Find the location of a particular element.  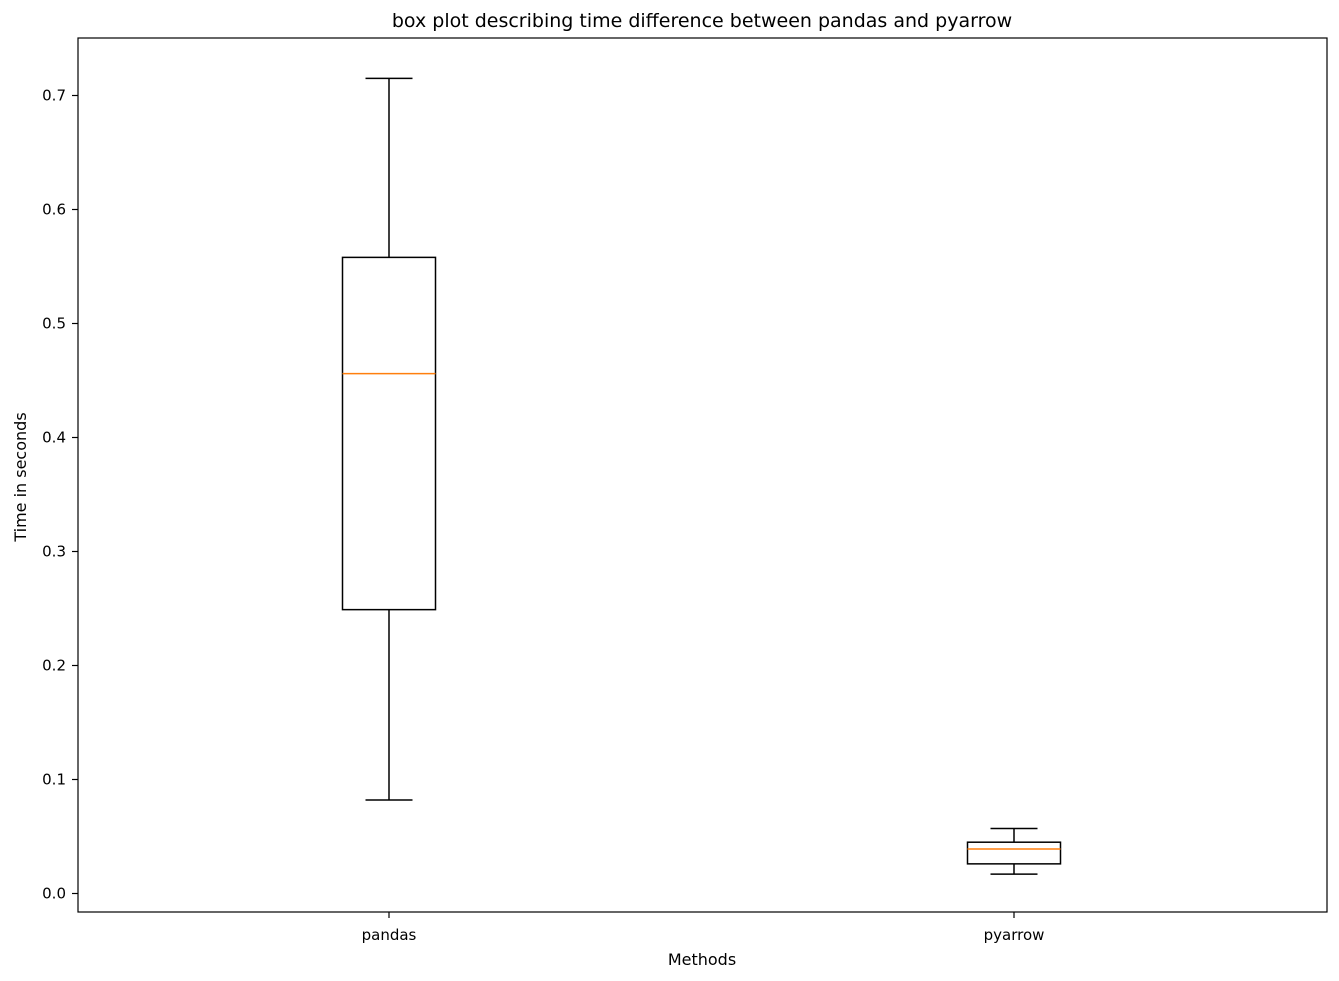

y-tick-label: 0.6 is located at coordinates (54, 210).